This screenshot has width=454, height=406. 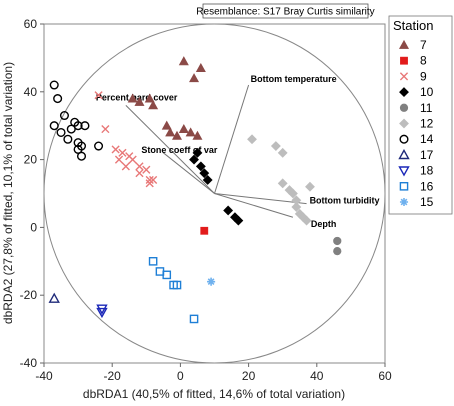 I want to click on legend-label: 7, so click(x=423, y=45).